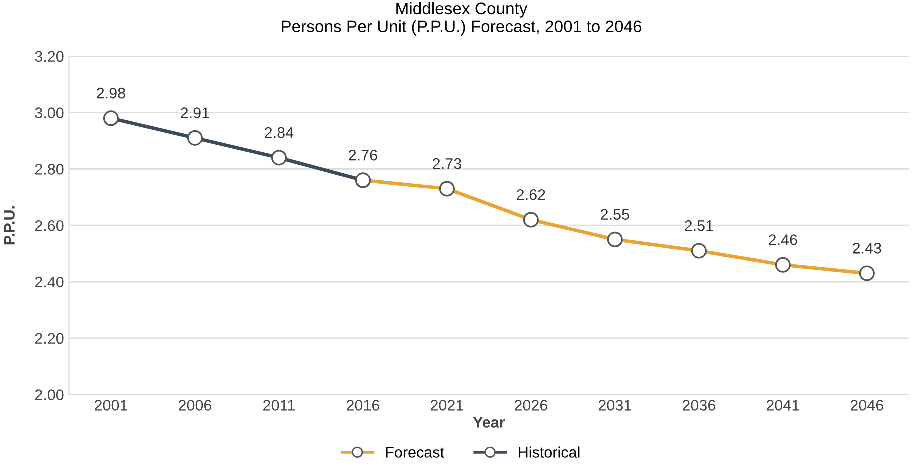 The height and width of the screenshot is (470, 923). What do you see at coordinates (49, 282) in the screenshot?
I see `y-tick-label: 2.40` at bounding box center [49, 282].